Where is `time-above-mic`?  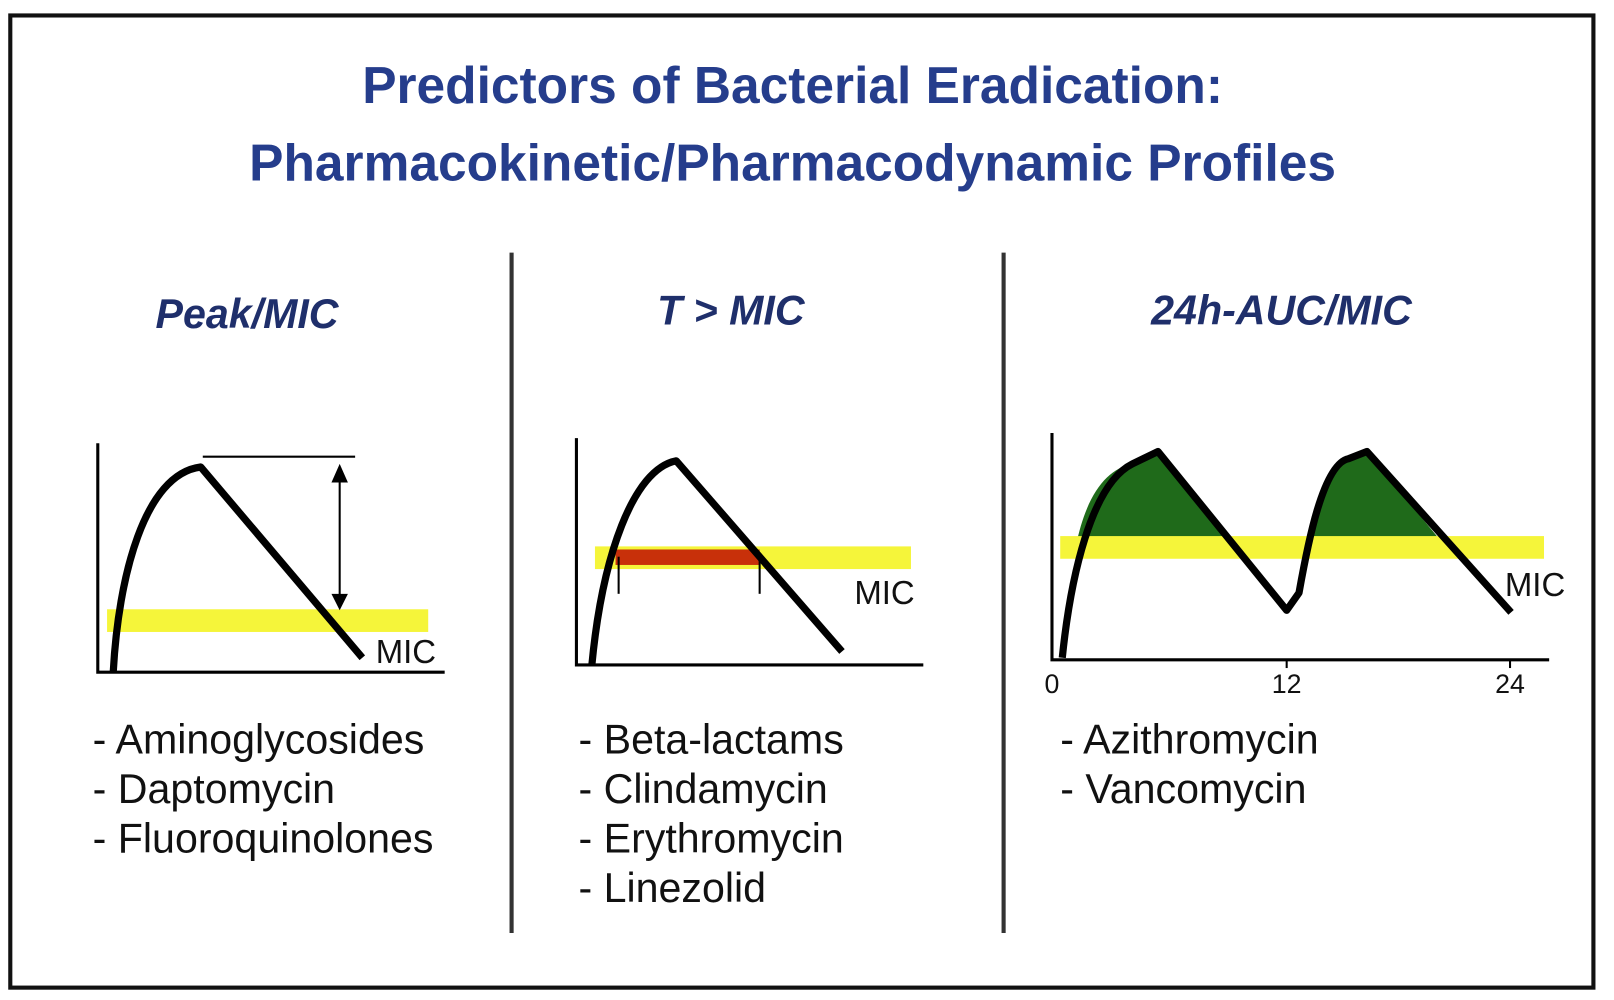
time-above-mic is located at coordinates (687, 557).